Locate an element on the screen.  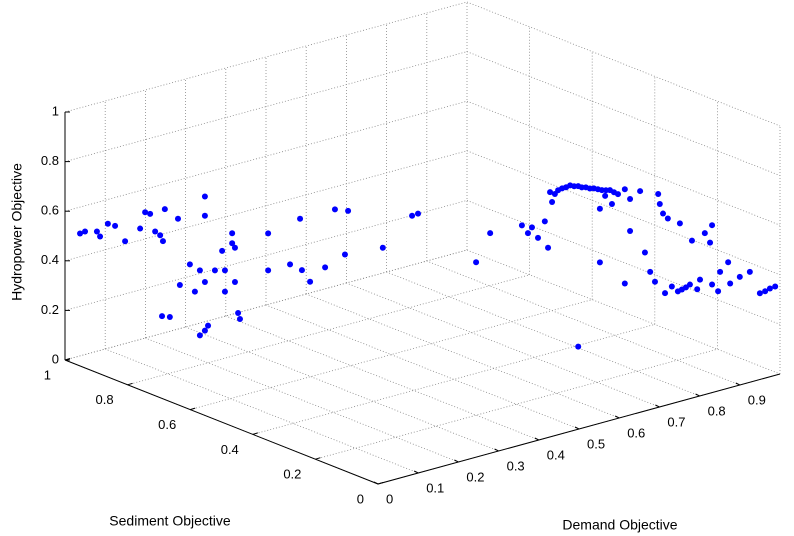
y-tick-label: 0.4 is located at coordinates (230, 449).